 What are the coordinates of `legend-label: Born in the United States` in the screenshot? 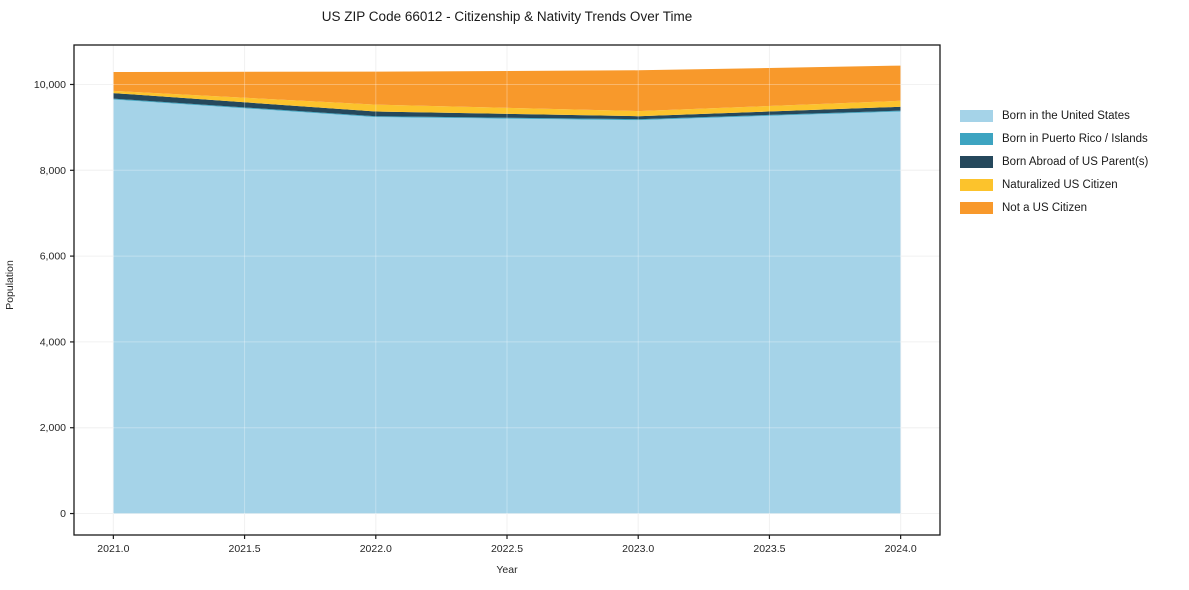 It's located at (1066, 115).